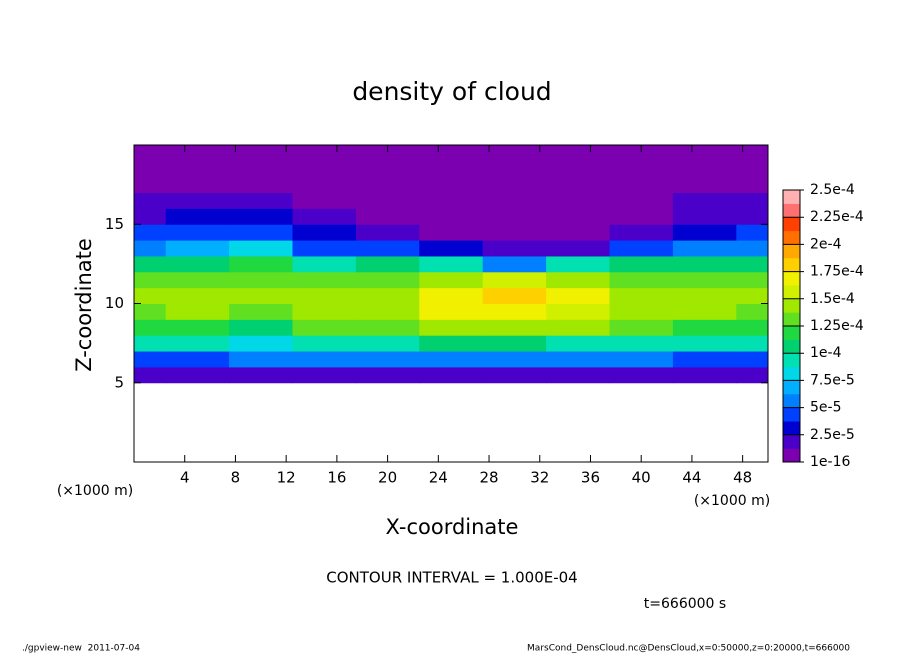 Image resolution: width=904 pixels, height=654 pixels. I want to click on x-tick-label: 48, so click(742, 478).